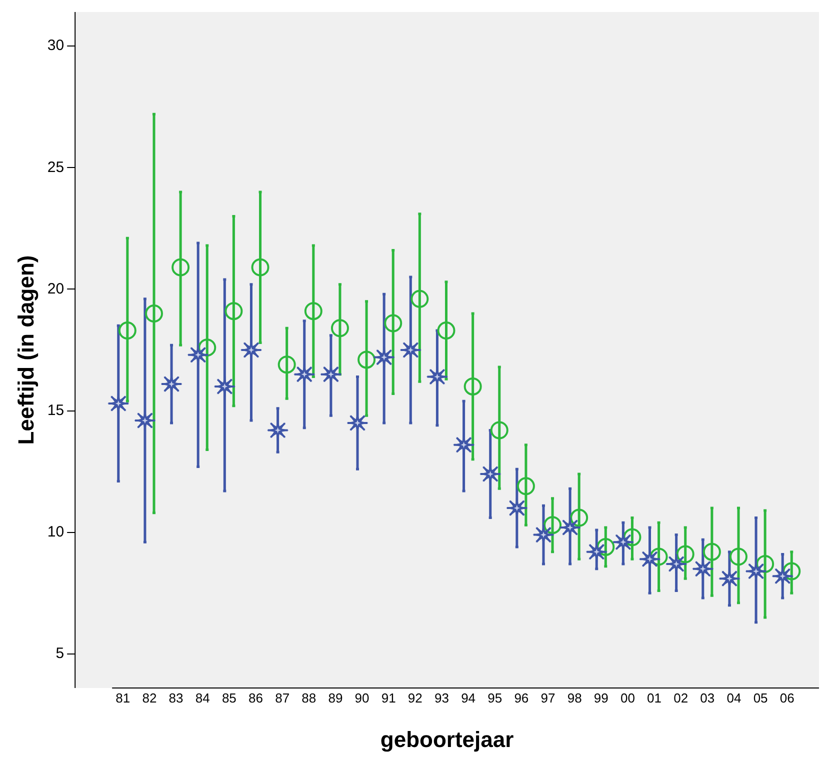  Describe the element at coordinates (574, 698) in the screenshot. I see `x-tick-label: 98` at that location.